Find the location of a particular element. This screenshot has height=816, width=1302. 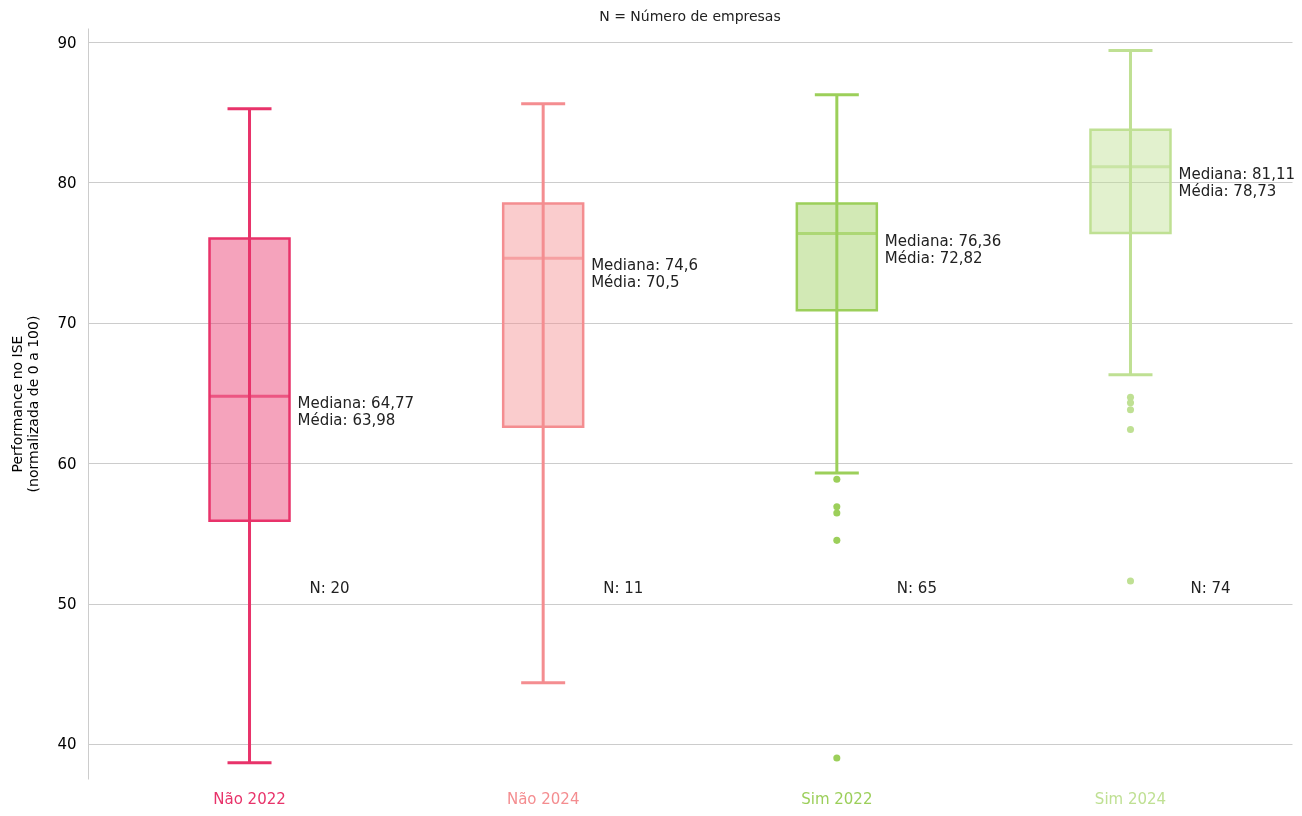

annotation: N: 74 is located at coordinates (1210, 588).